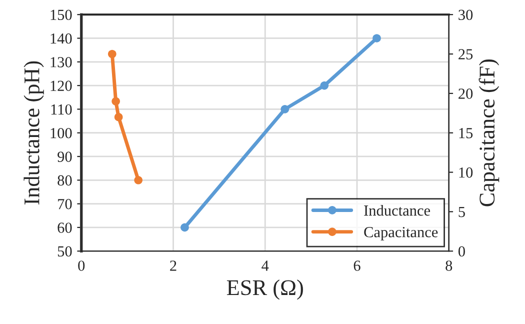  I want to click on y2-tick-label: 25, so click(465, 54).